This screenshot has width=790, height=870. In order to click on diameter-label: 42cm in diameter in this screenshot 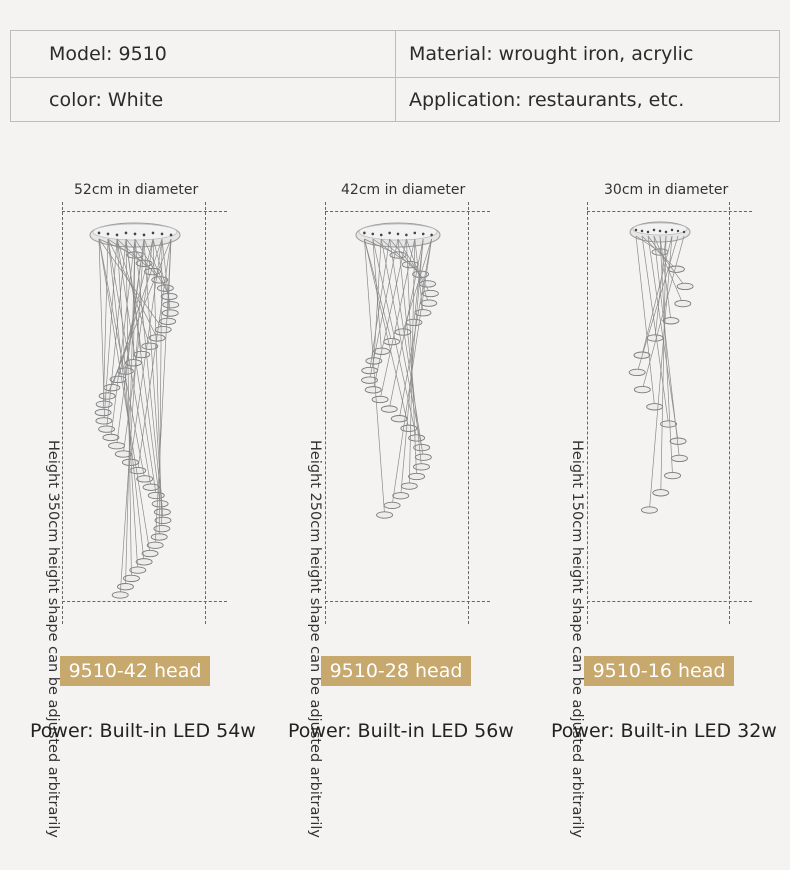, I will do `click(403, 190)`.